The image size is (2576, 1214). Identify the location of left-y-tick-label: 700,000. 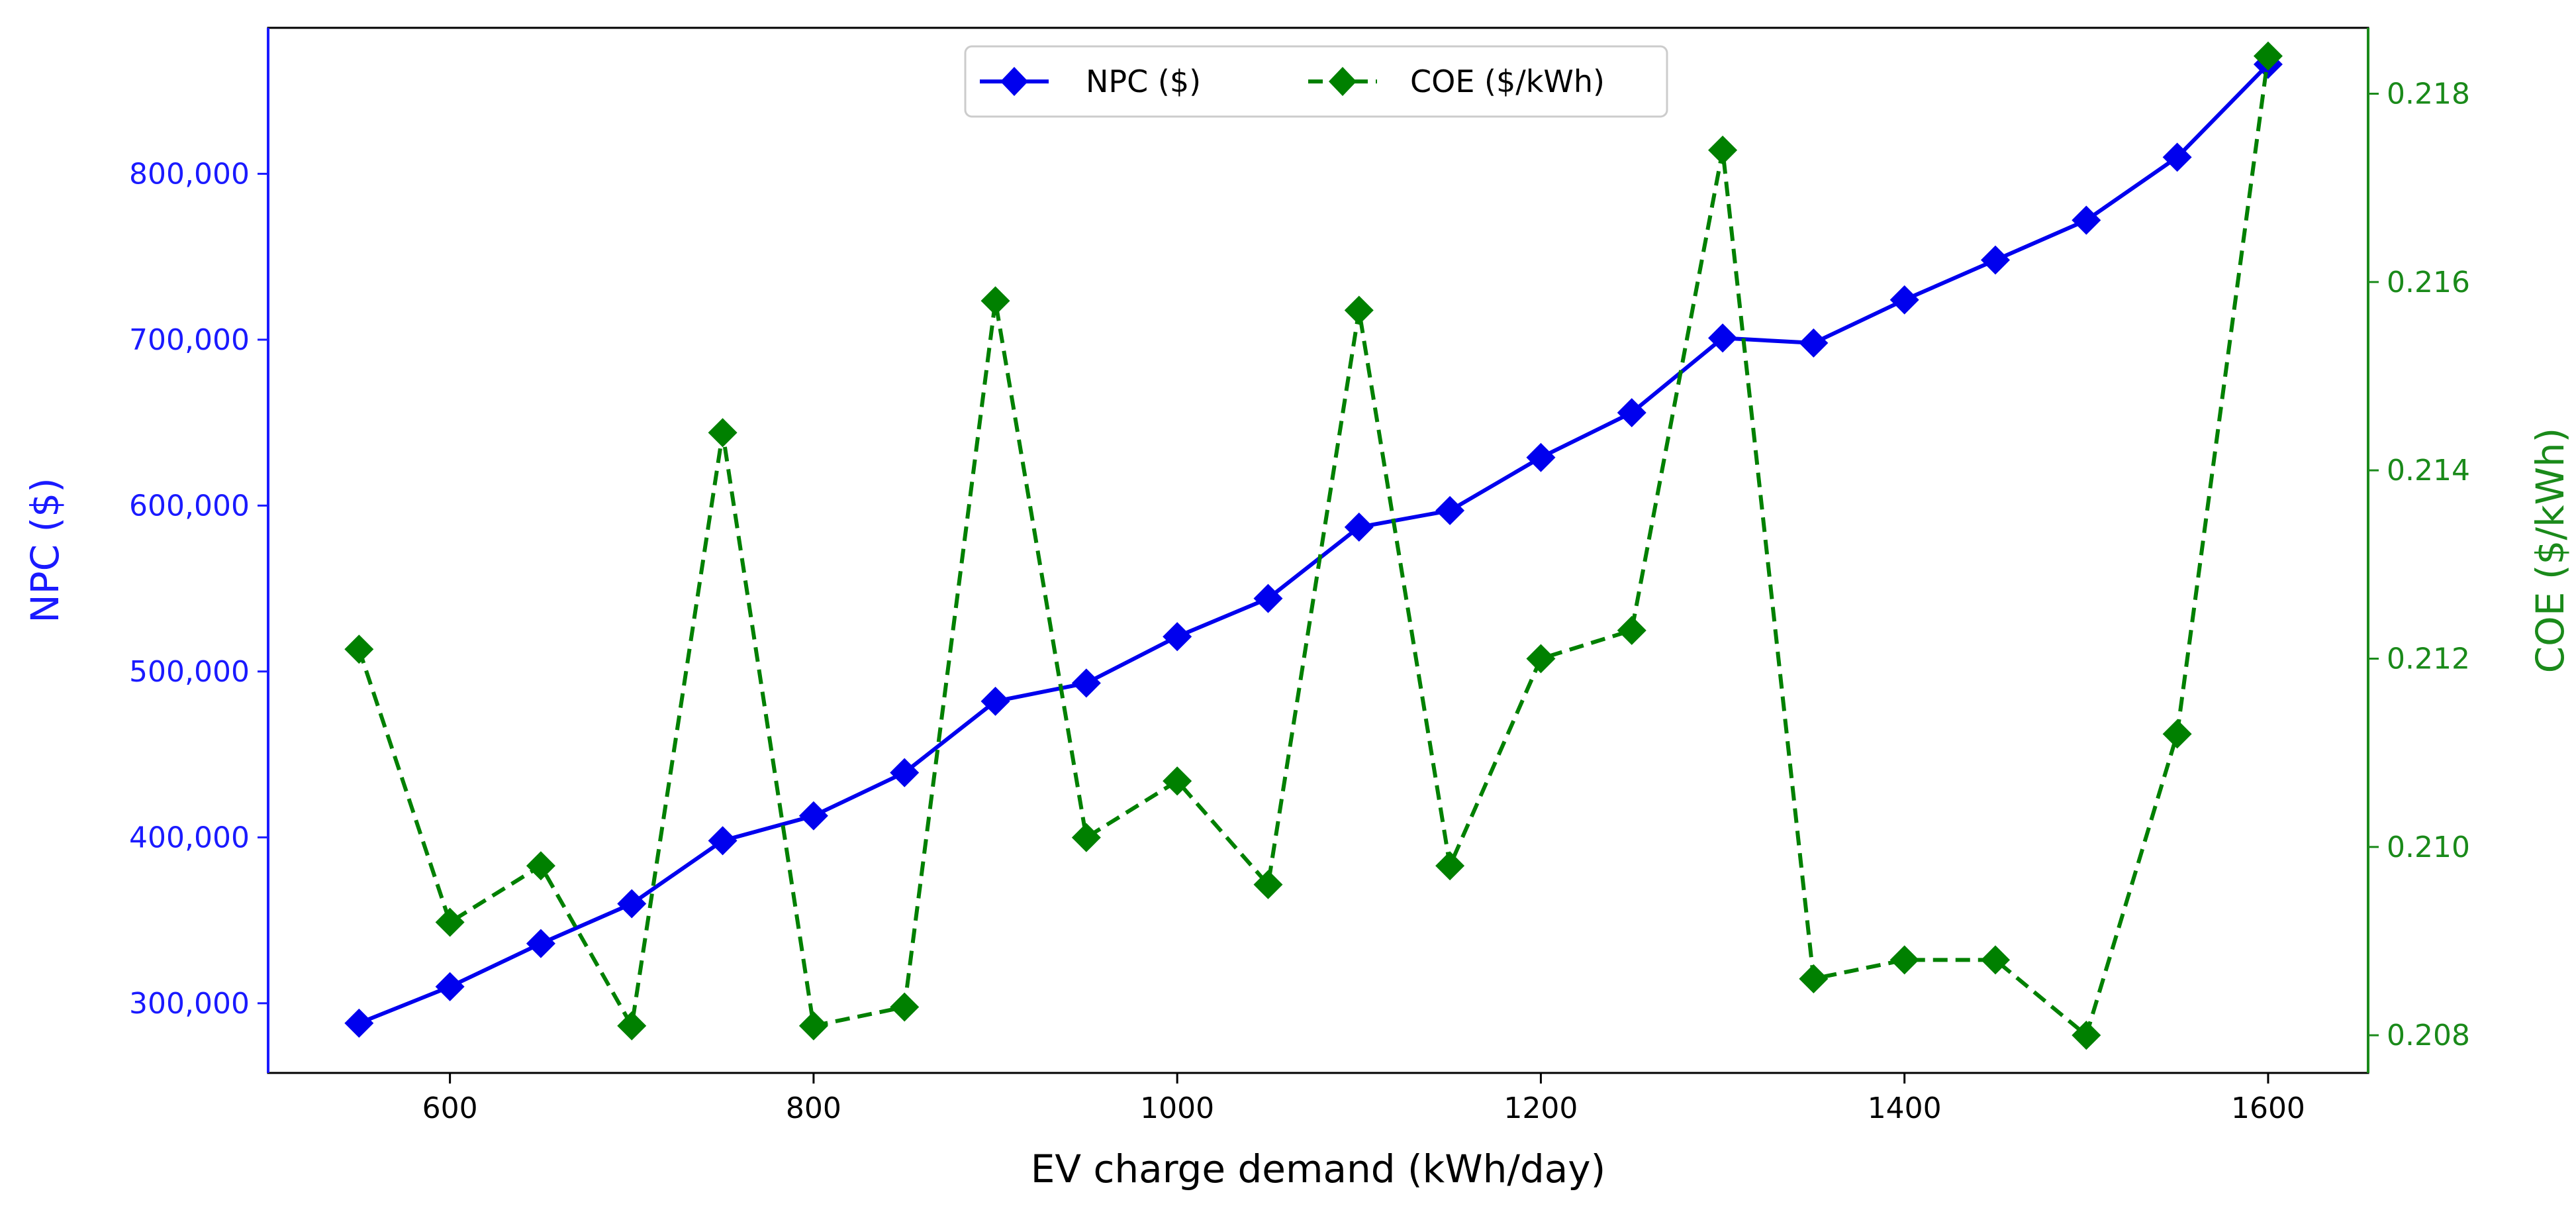
(189, 340).